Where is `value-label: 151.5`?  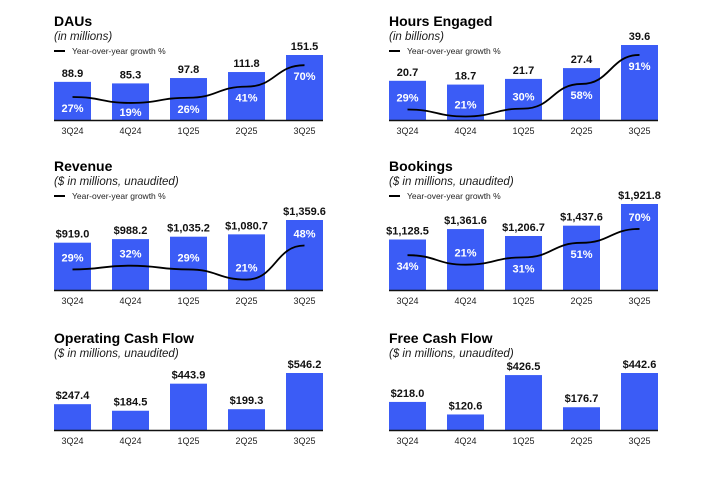 value-label: 151.5 is located at coordinates (305, 47).